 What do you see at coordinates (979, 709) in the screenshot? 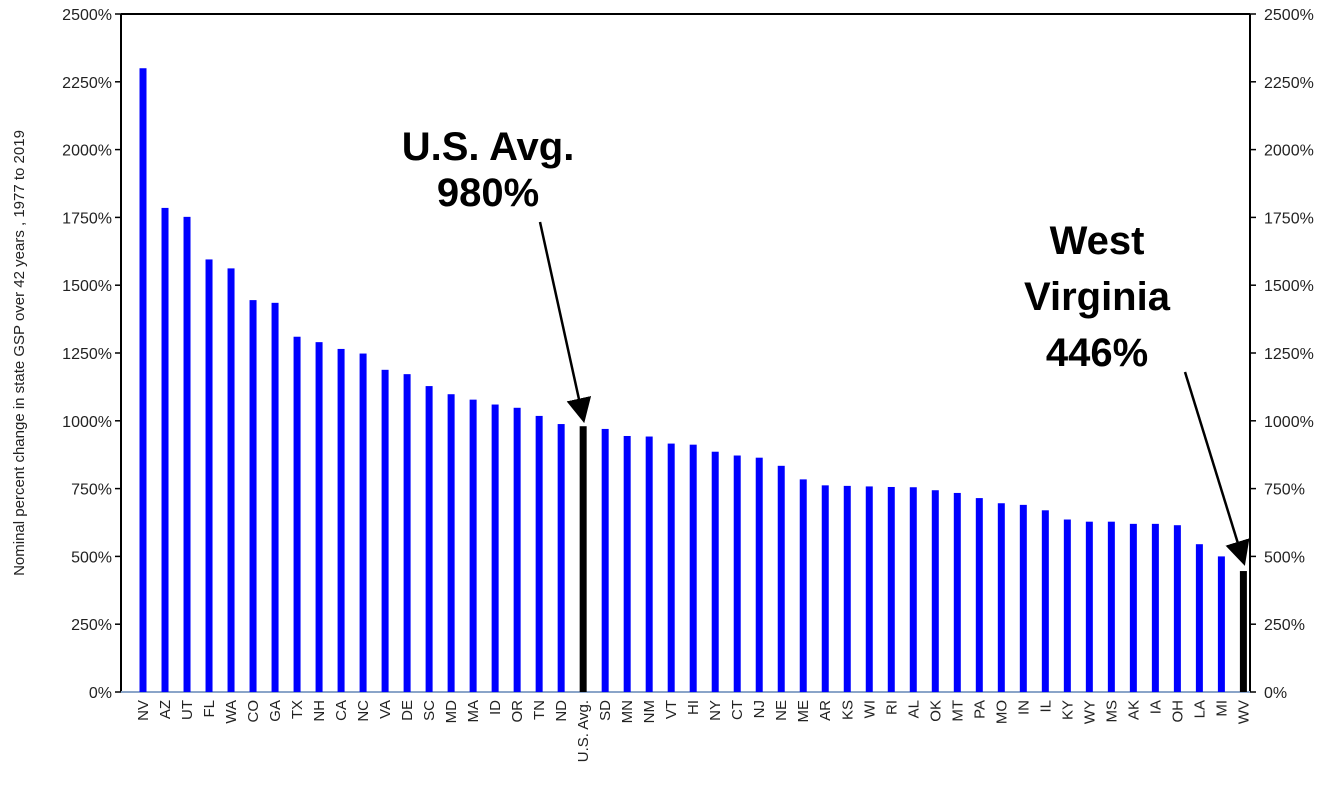
I see `category-label: PA` at bounding box center [979, 709].